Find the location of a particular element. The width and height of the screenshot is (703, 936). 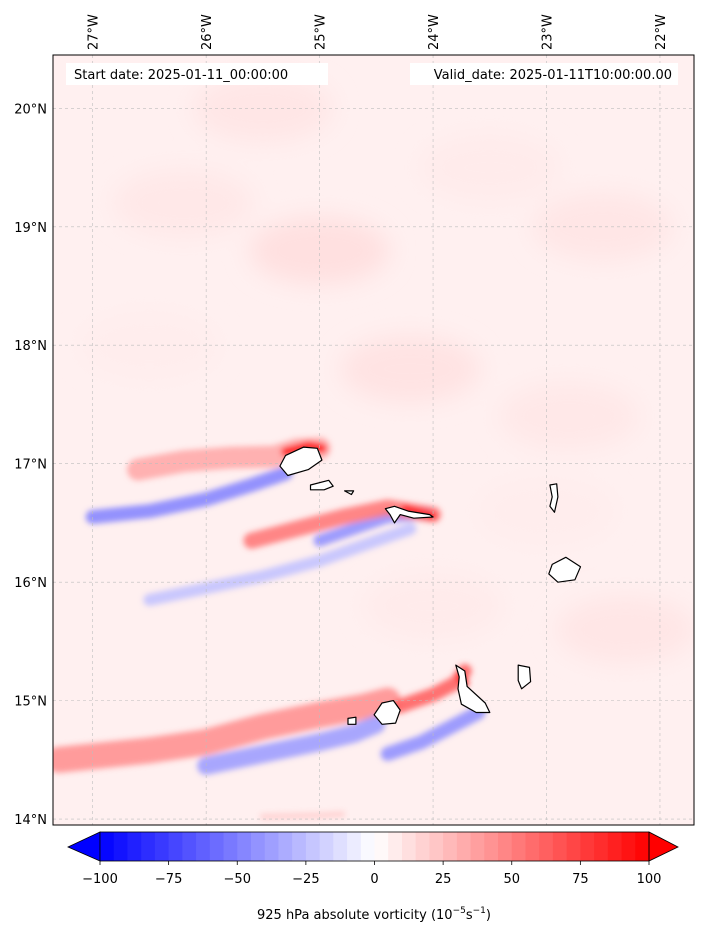

colorbar-tick-label: 0 is located at coordinates (374, 879).